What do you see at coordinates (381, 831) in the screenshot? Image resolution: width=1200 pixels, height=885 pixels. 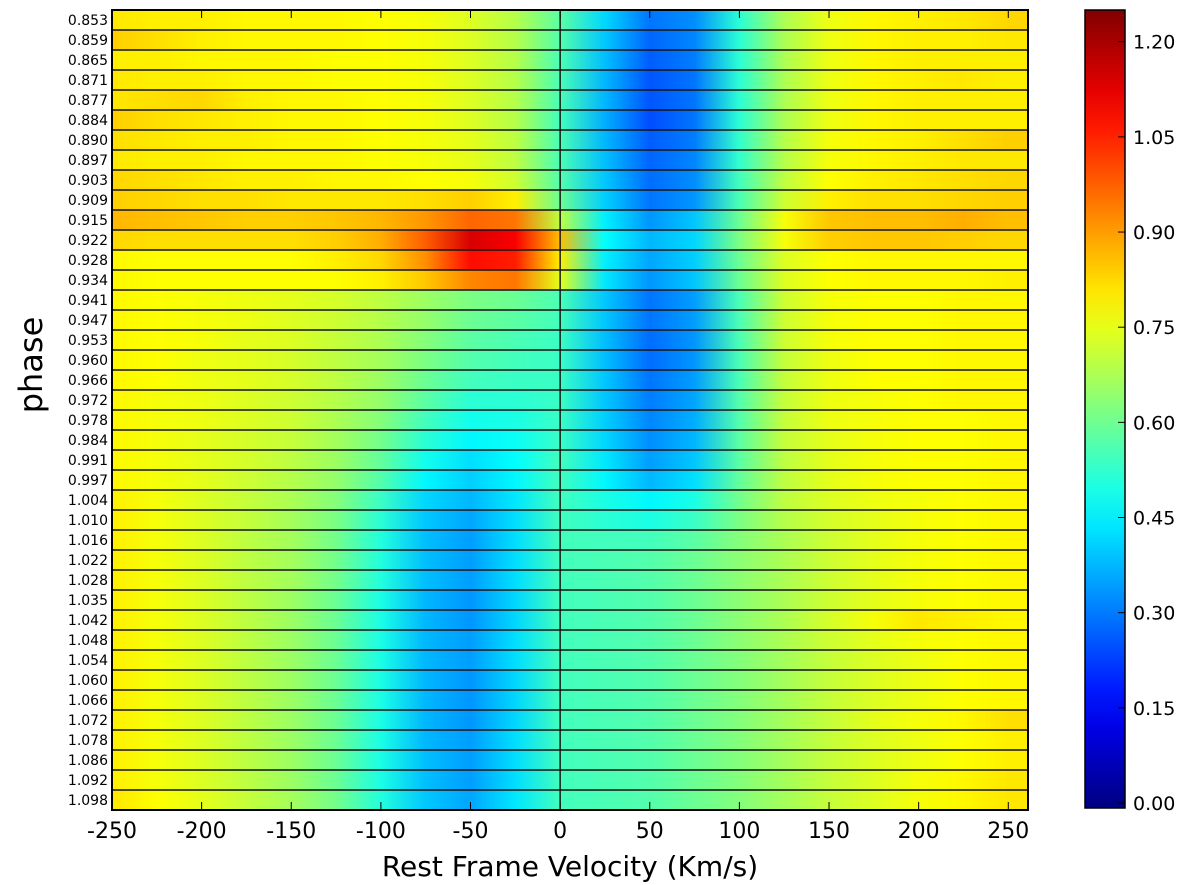 I see `x-tick-label: -100` at bounding box center [381, 831].